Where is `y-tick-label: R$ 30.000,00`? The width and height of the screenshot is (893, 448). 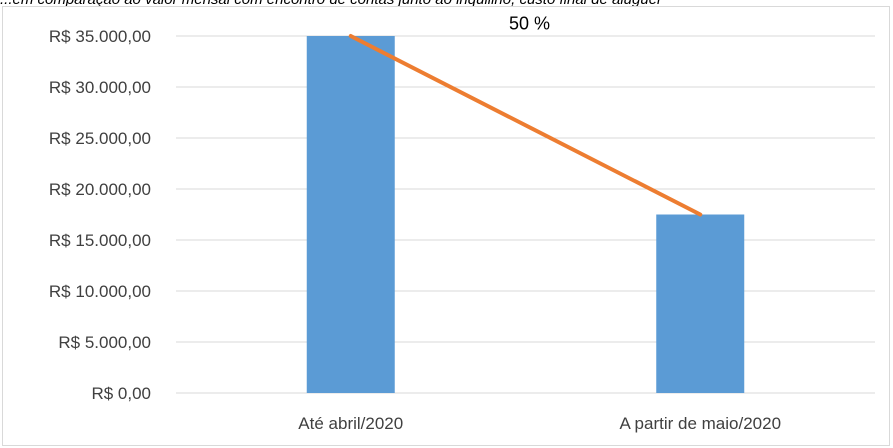
y-tick-label: R$ 30.000,00 is located at coordinates (100, 87).